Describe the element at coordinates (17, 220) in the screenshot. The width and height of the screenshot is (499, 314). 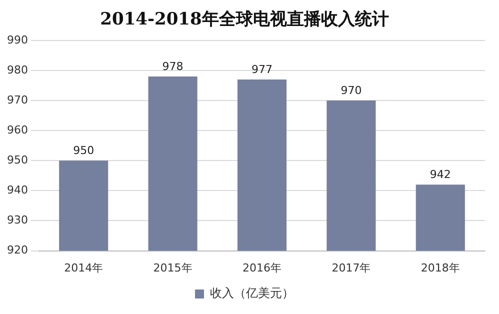
I see `y-tick-label: 930` at that location.